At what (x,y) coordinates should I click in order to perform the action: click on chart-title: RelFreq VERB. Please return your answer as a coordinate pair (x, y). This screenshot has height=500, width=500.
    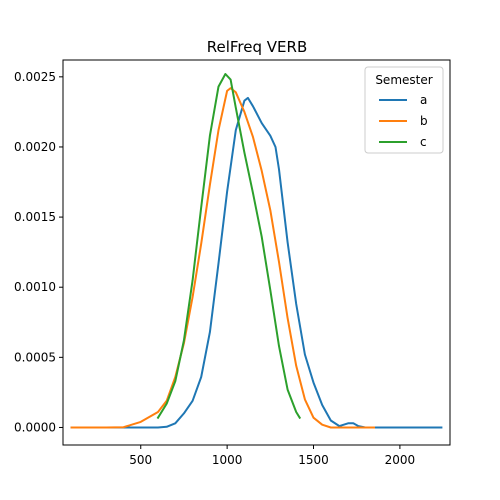
    Looking at the image, I should click on (257, 47).